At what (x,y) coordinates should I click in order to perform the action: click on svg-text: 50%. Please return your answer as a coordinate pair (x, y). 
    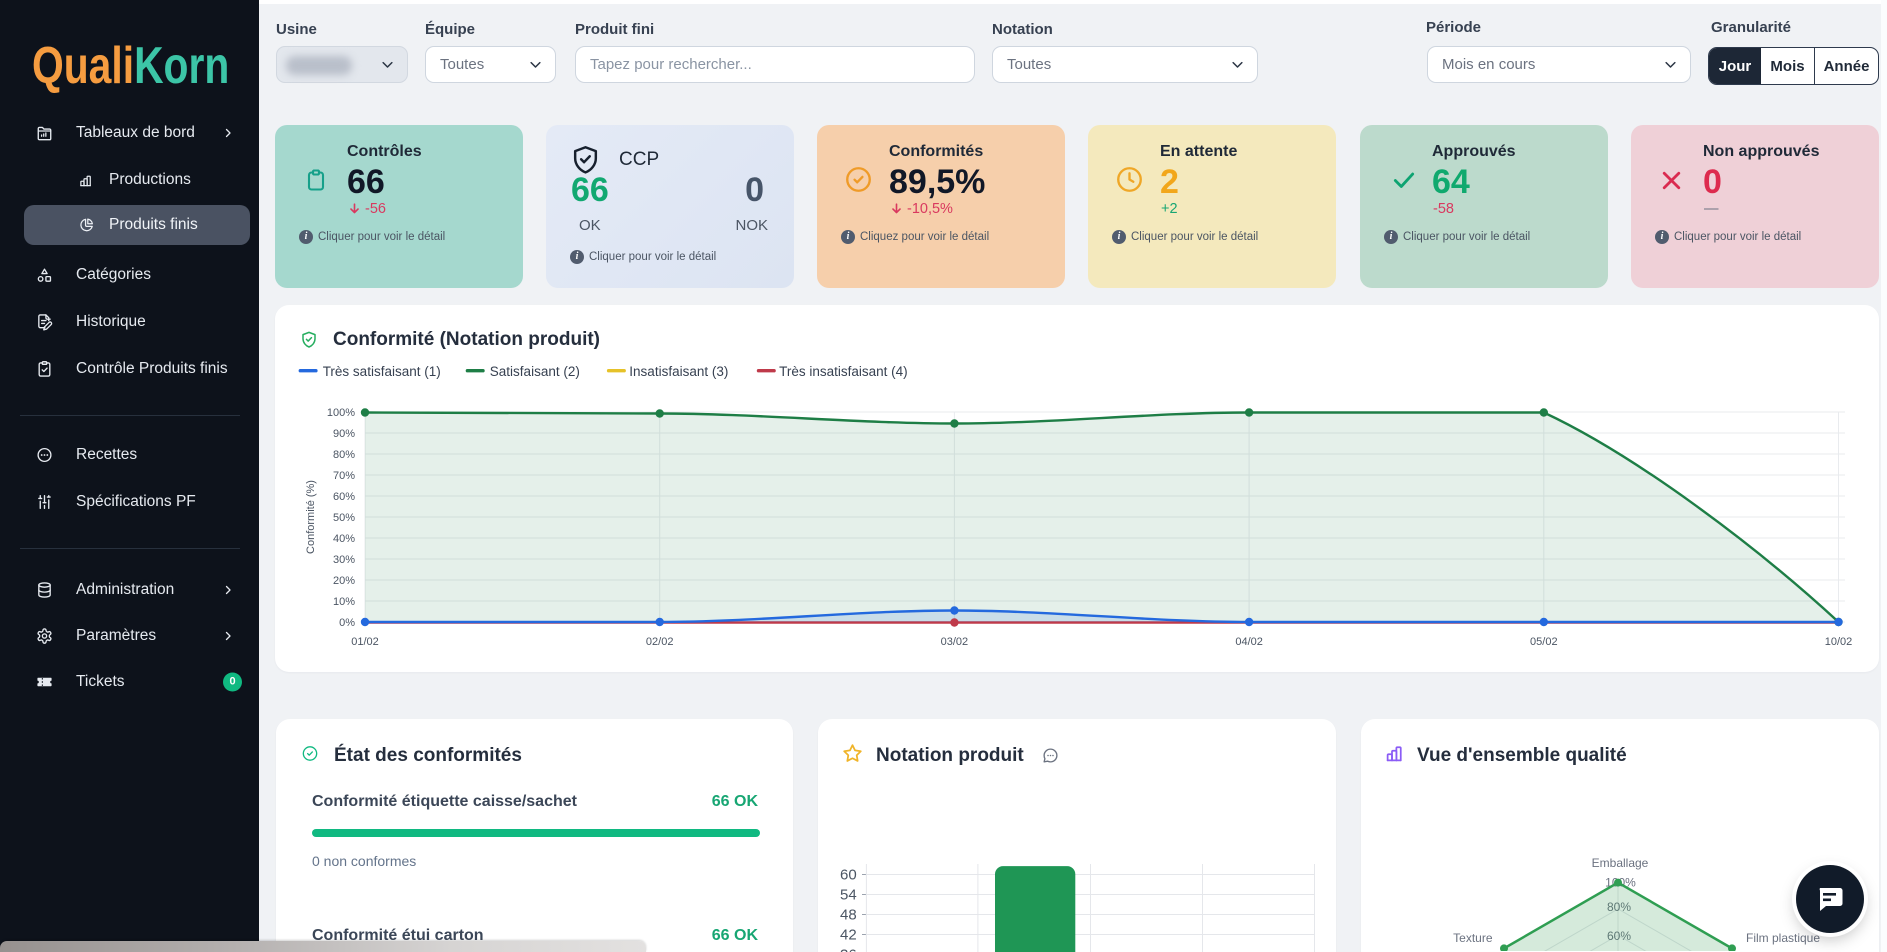
    Looking at the image, I should click on (344, 518).